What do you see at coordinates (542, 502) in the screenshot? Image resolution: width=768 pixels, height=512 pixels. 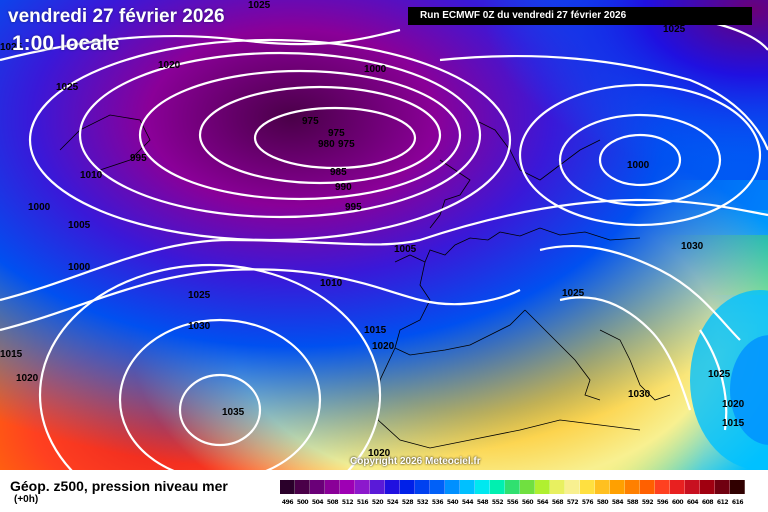 I see `scale-label: 564` at bounding box center [542, 502].